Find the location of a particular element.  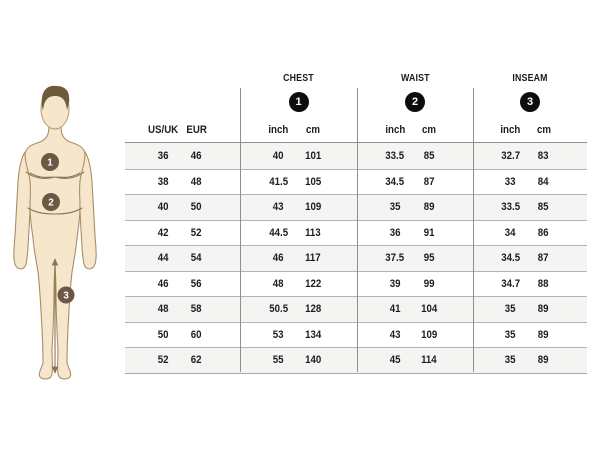

cell-us-uk: 36 is located at coordinates (163, 155).